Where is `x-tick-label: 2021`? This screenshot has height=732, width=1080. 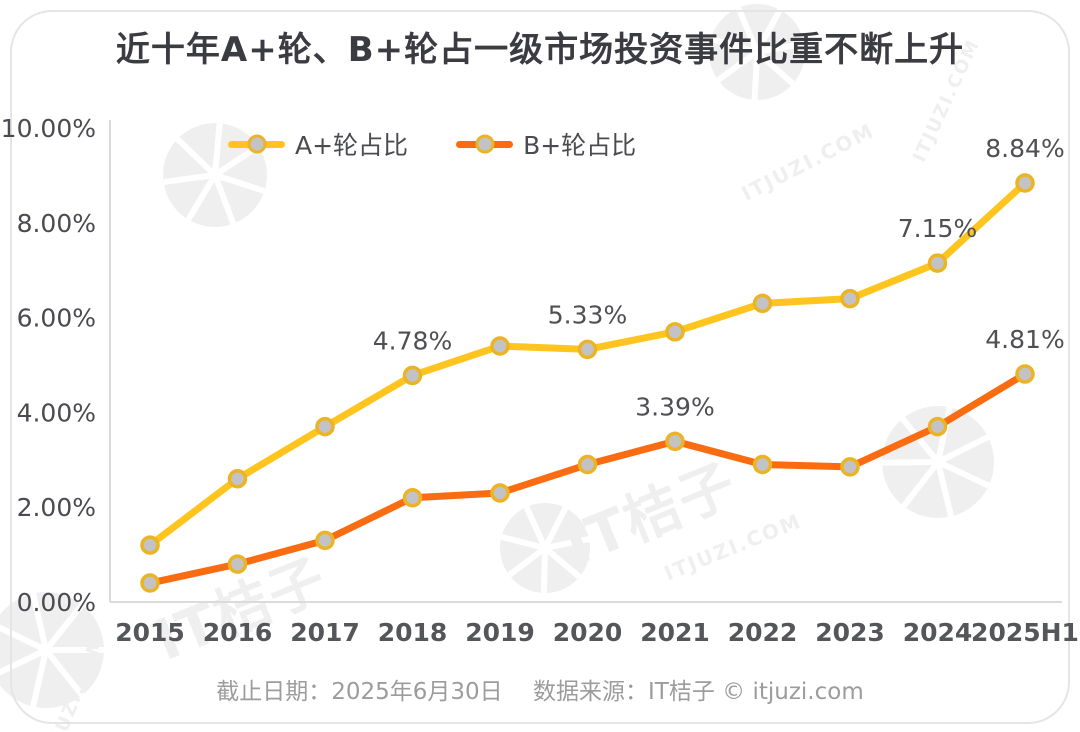
x-tick-label: 2021 is located at coordinates (675, 632).